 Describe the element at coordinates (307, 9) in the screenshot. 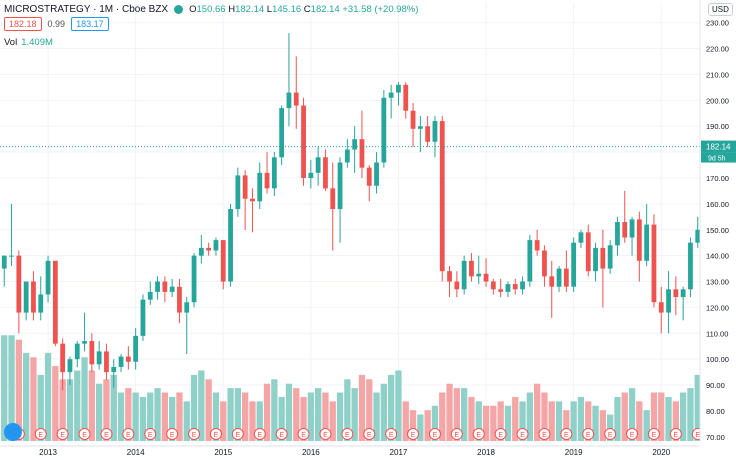

I see `close-label: C` at that location.